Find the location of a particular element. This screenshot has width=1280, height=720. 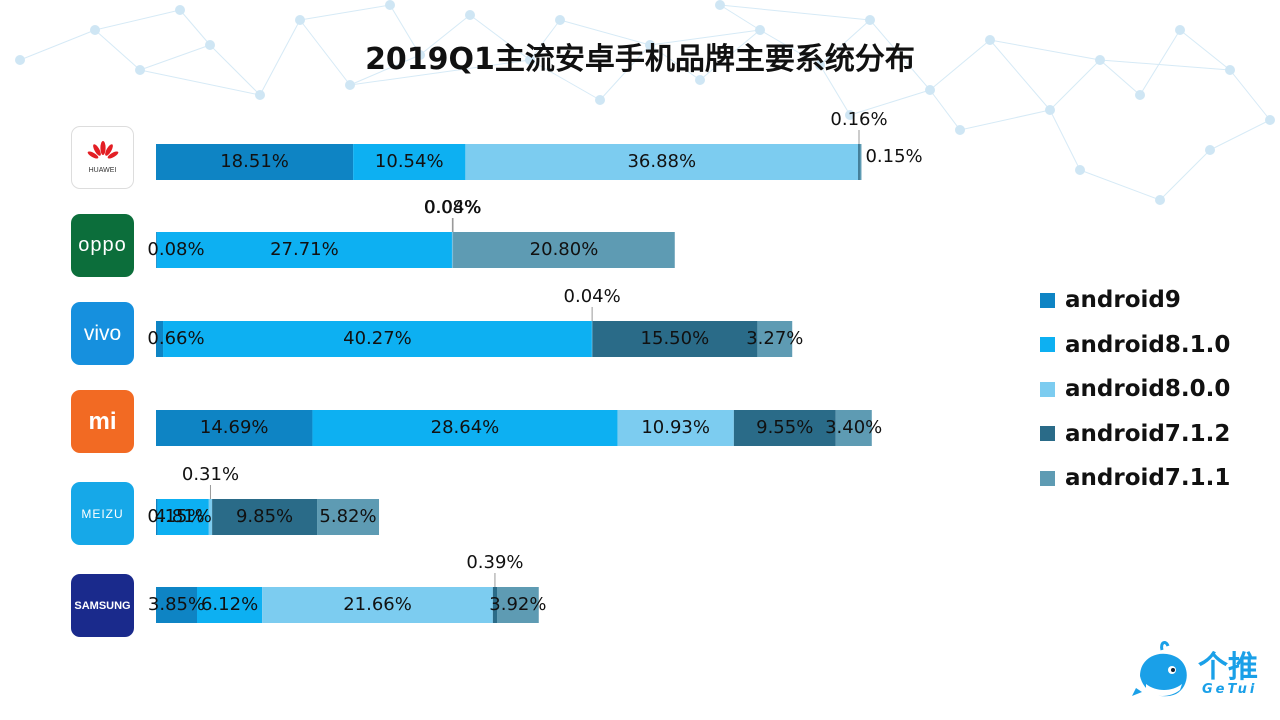

bar-segment-meizu-android7.1.1 is located at coordinates (348, 517).